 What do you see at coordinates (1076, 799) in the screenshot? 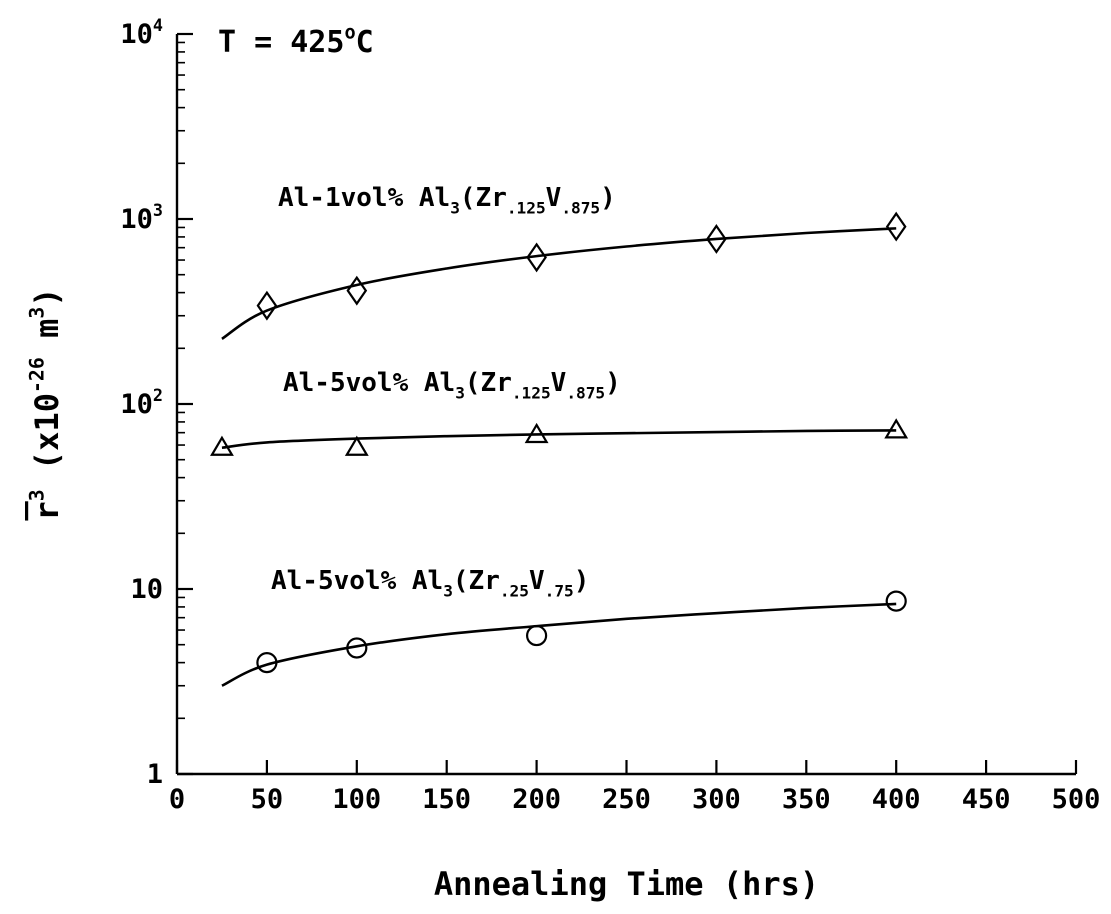
I see `x-tick-label: 500` at bounding box center [1076, 799].